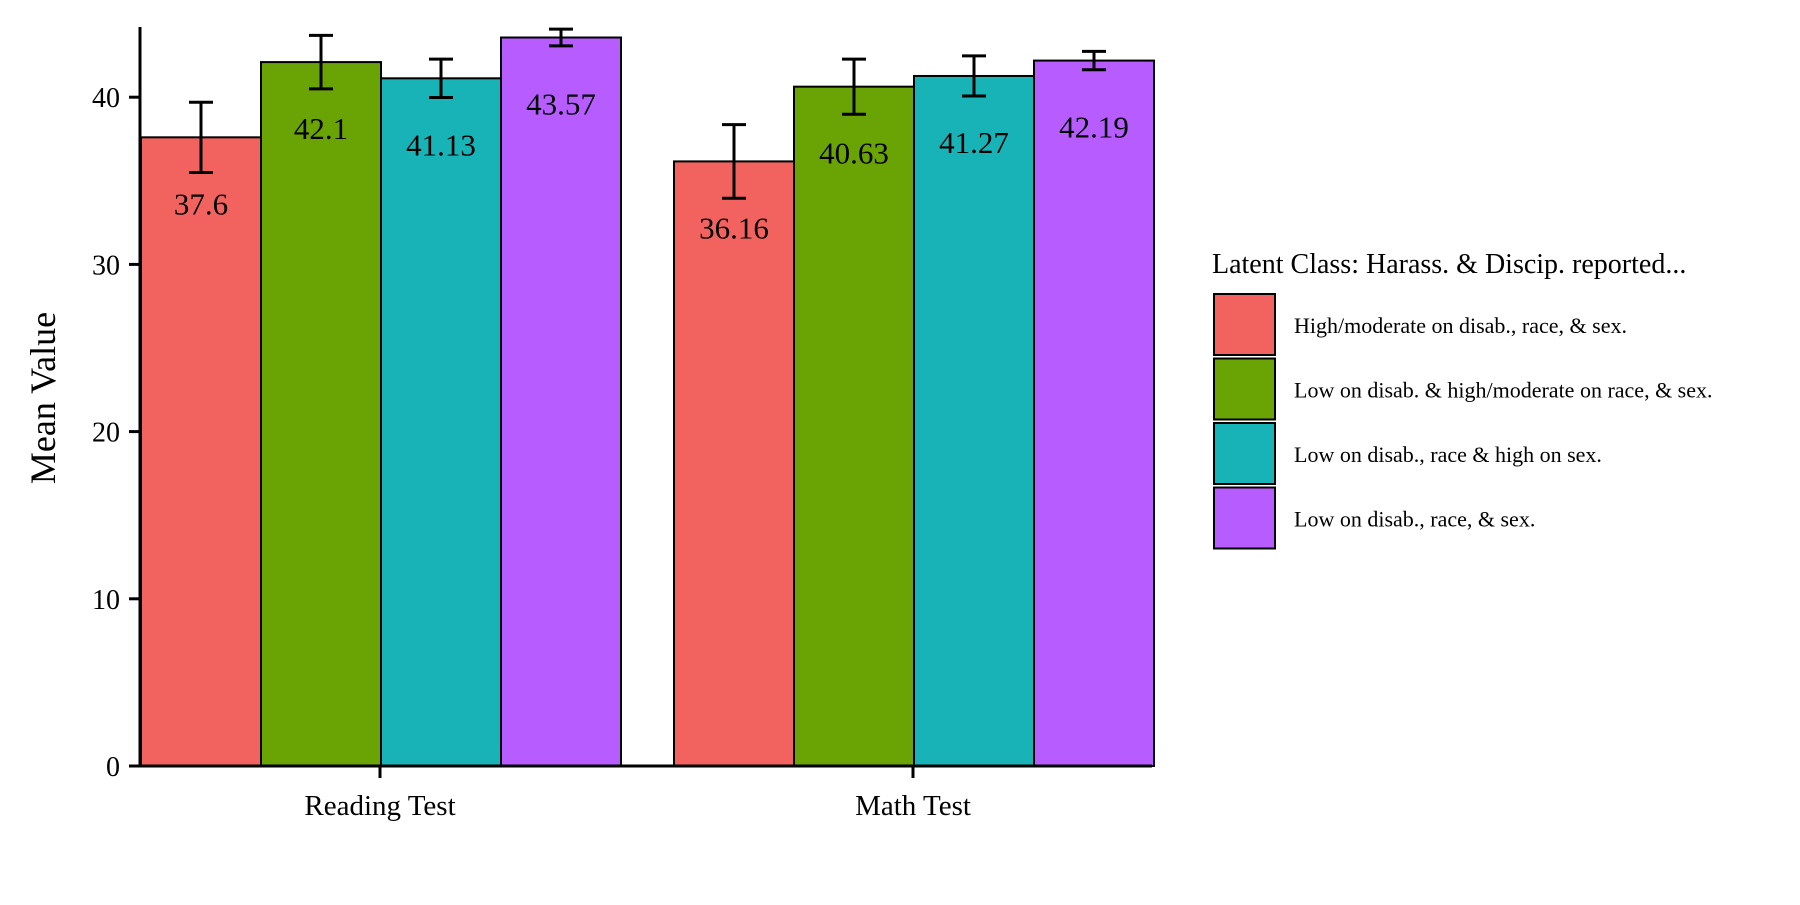 Image resolution: width=1800 pixels, height=905 pixels. I want to click on y-tick-label-0: 0, so click(113, 767).